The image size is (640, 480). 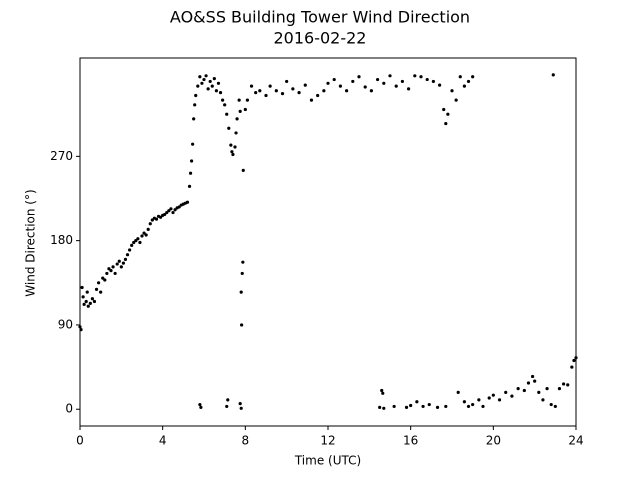 I want to click on x-tick-label: 20, so click(x=493, y=441).